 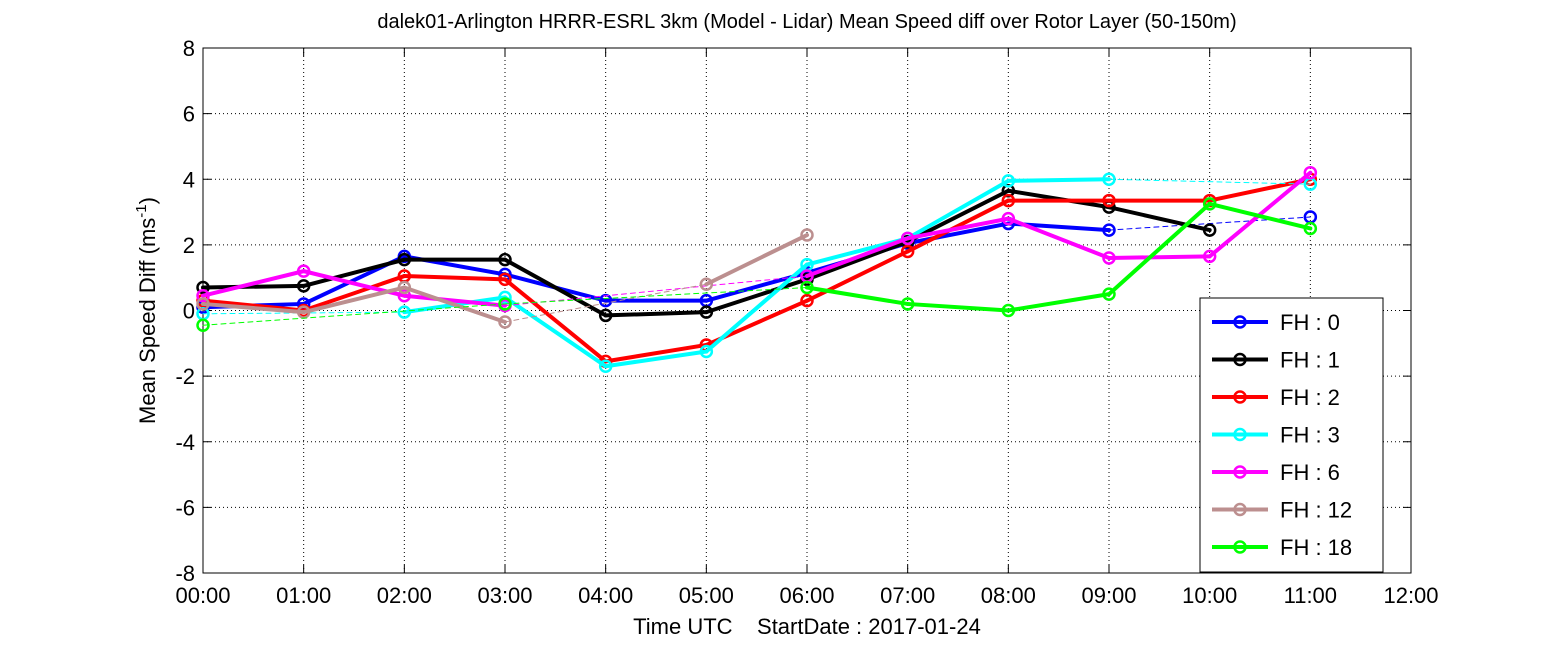 I want to click on y-tick-label: 2, so click(x=189, y=245).